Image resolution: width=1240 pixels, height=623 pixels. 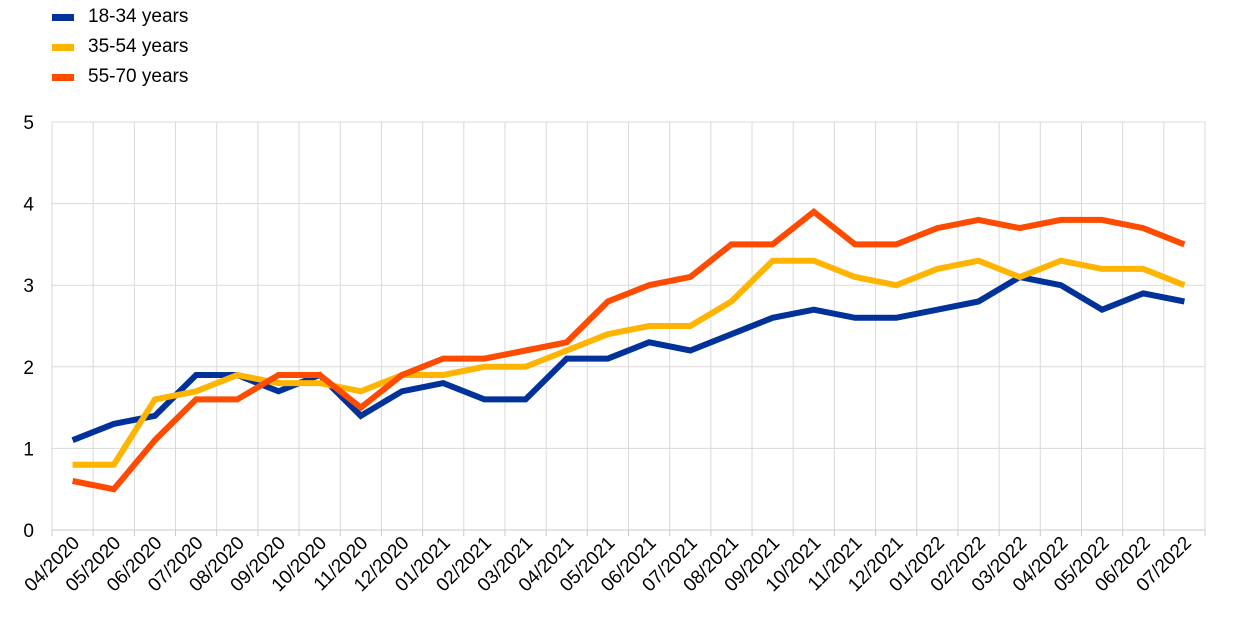 What do you see at coordinates (28, 368) in the screenshot?
I see `y-tick-label: 2` at bounding box center [28, 368].